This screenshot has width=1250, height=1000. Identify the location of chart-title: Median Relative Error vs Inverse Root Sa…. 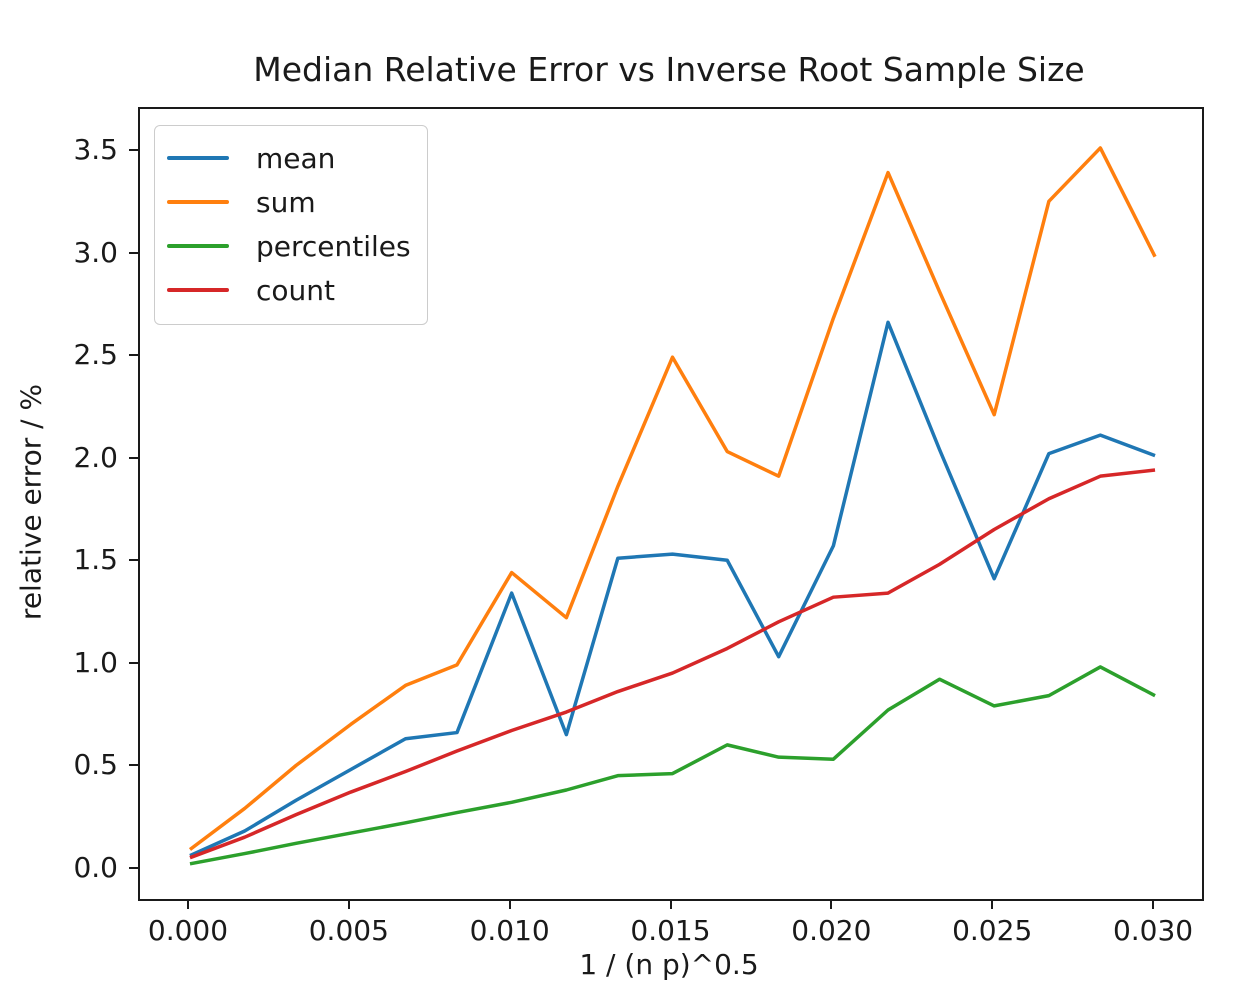
(669, 69).